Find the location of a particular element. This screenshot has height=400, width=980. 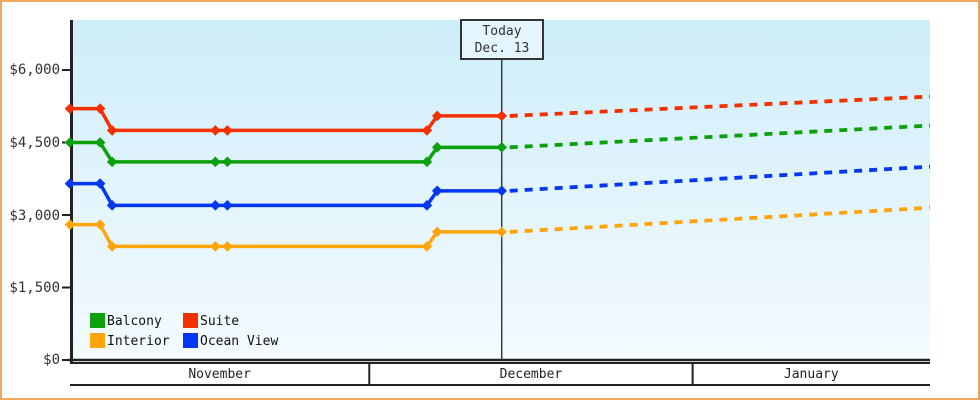

legend-item-balcony: Balcony is located at coordinates (136, 321).